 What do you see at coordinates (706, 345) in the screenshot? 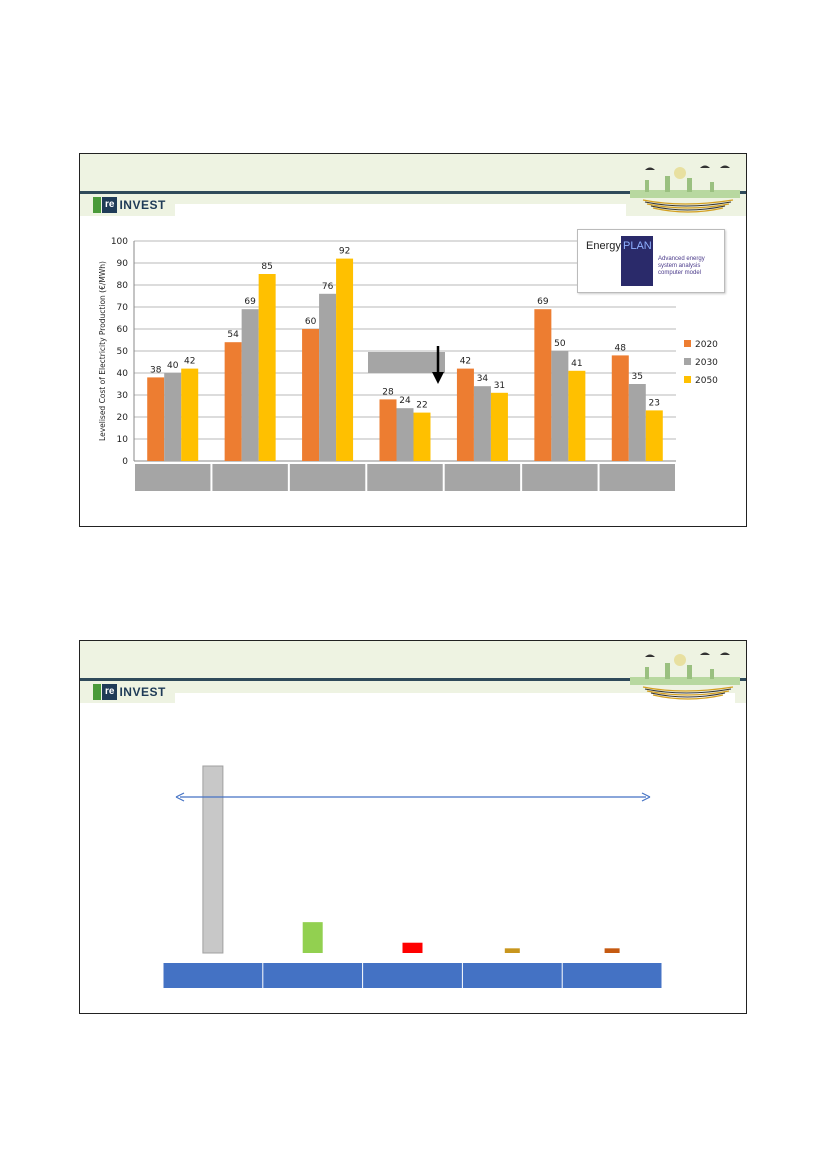
I see `legend-label: 2020` at bounding box center [706, 345].